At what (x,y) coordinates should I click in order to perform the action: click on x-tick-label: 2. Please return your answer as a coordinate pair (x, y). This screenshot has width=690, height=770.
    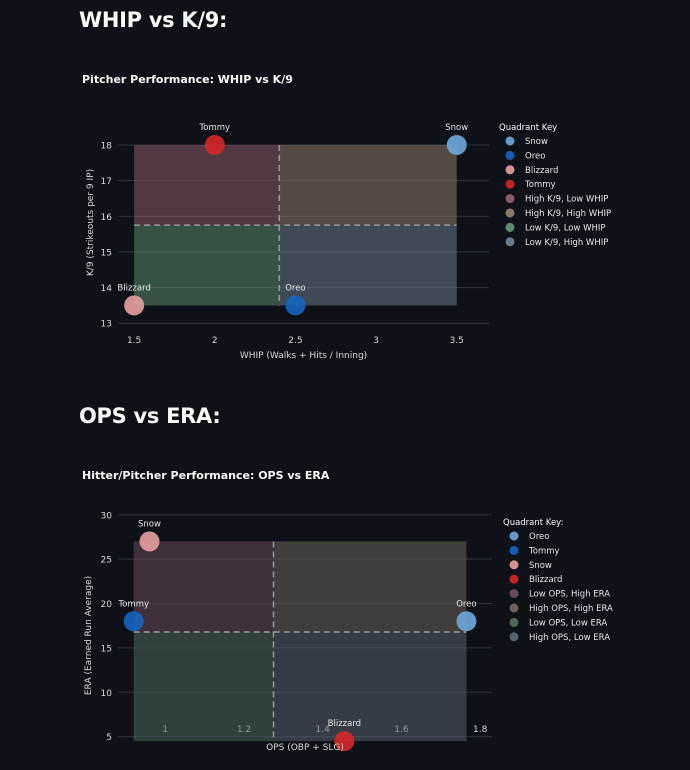
    Looking at the image, I should click on (215, 341).